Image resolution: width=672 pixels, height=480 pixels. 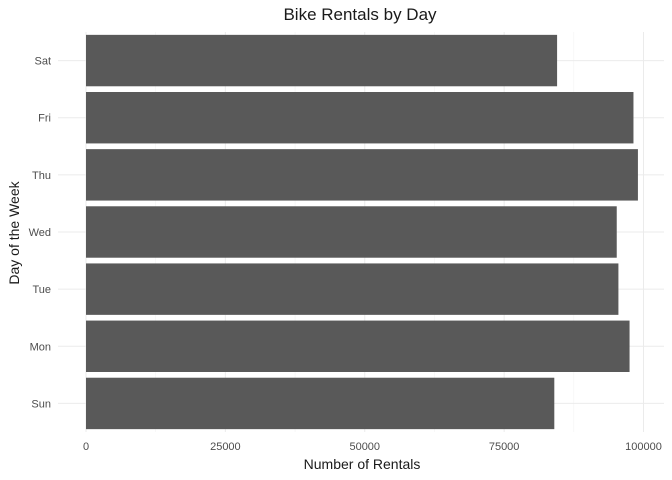 What do you see at coordinates (14, 232) in the screenshot?
I see `y-axis-title: Day of the Week` at bounding box center [14, 232].